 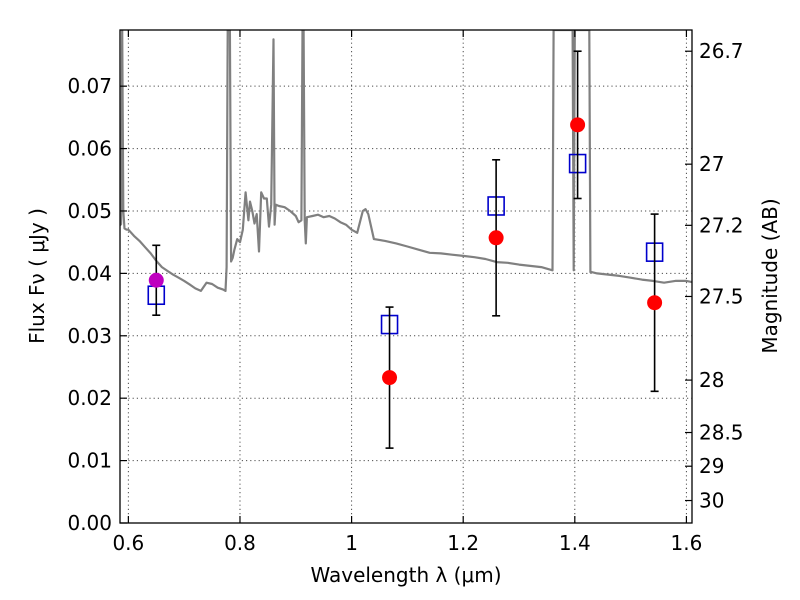 What do you see at coordinates (711, 380) in the screenshot?
I see `right-tick-label: 28` at bounding box center [711, 380].